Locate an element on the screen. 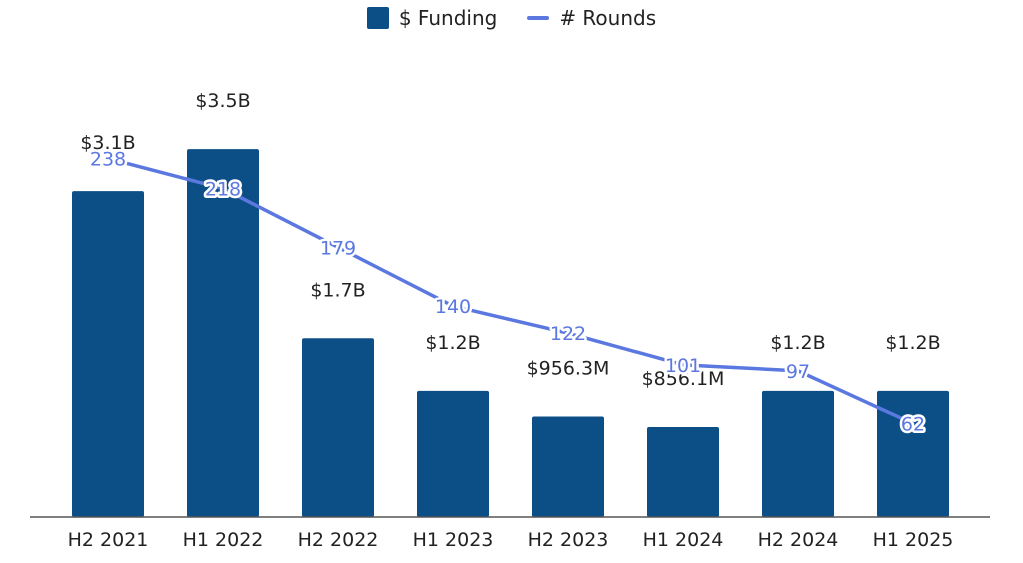  legend-item-rounds: # Rounds is located at coordinates (591, 18).